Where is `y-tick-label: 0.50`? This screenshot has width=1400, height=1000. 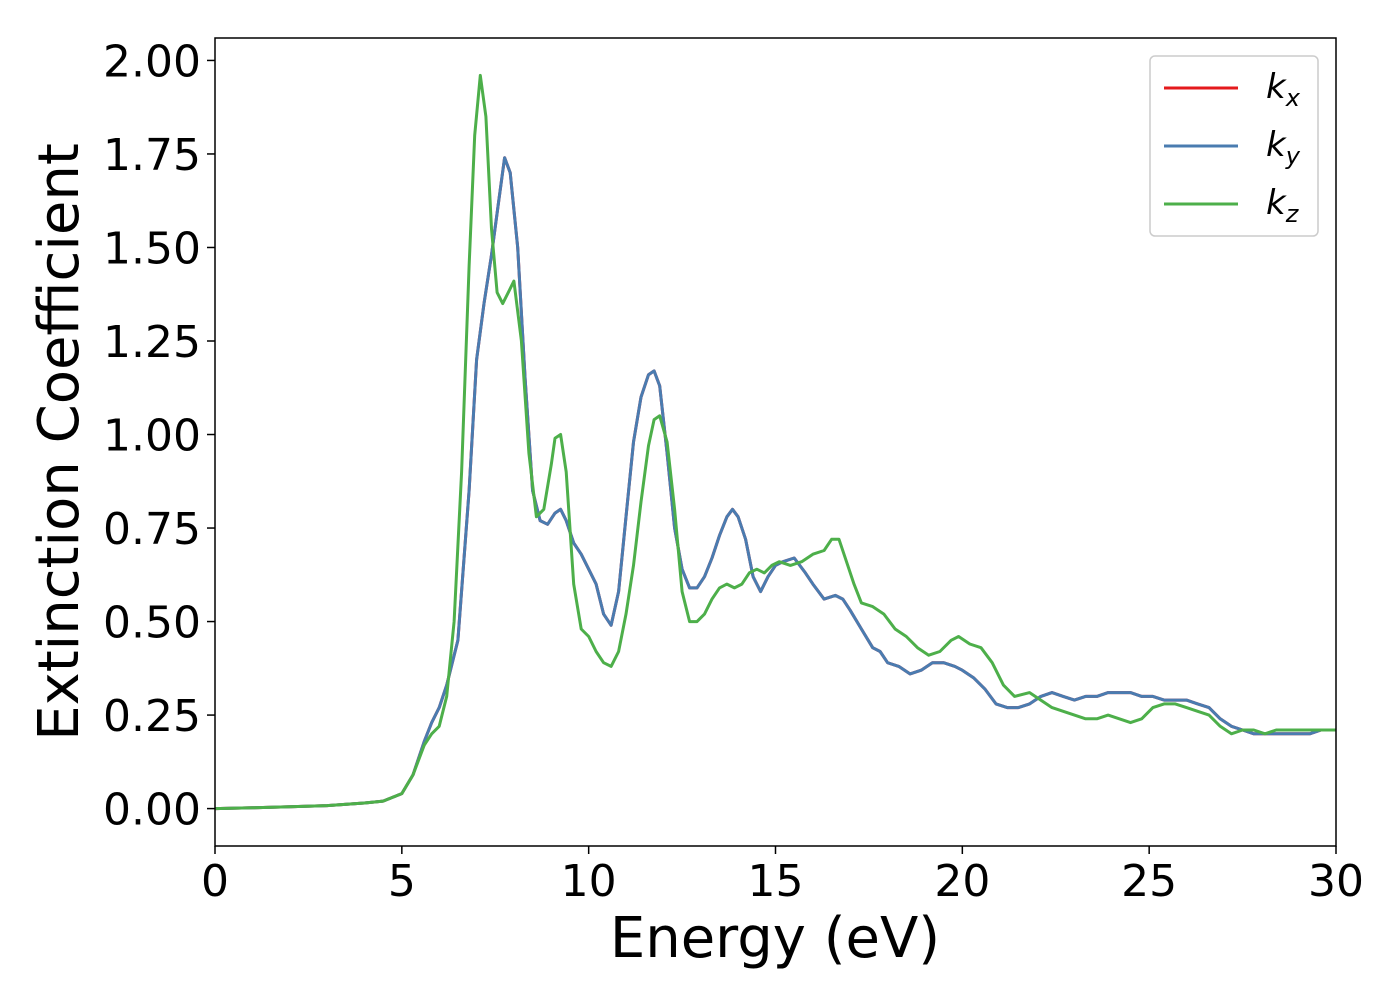 y-tick-label: 0.50 is located at coordinates (152, 623).